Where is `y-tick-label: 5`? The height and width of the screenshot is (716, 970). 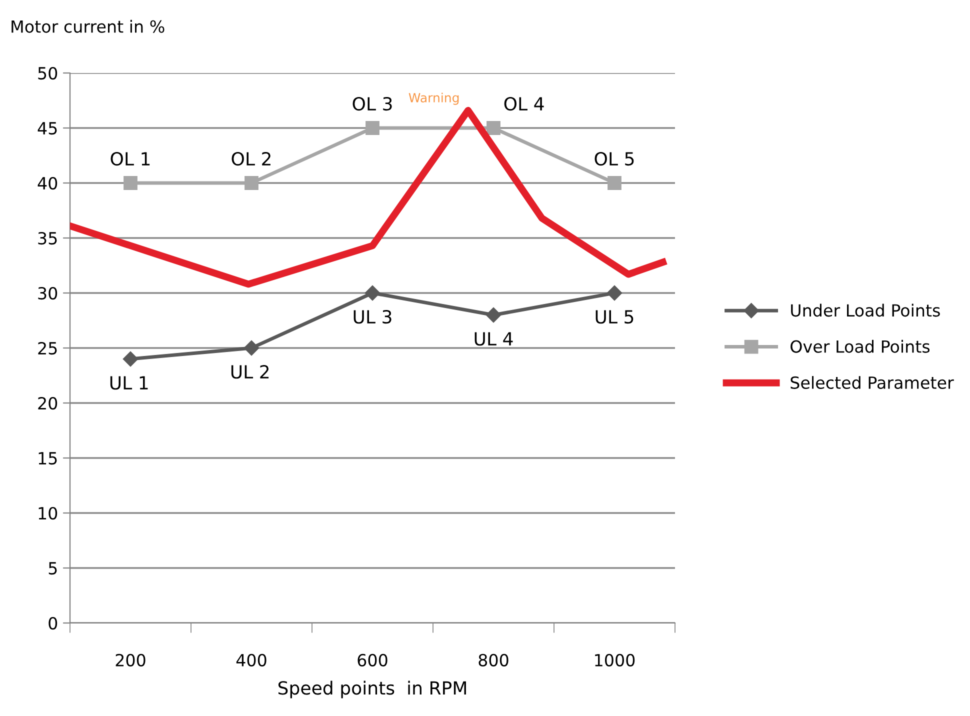
y-tick-label: 5 is located at coordinates (52, 568).